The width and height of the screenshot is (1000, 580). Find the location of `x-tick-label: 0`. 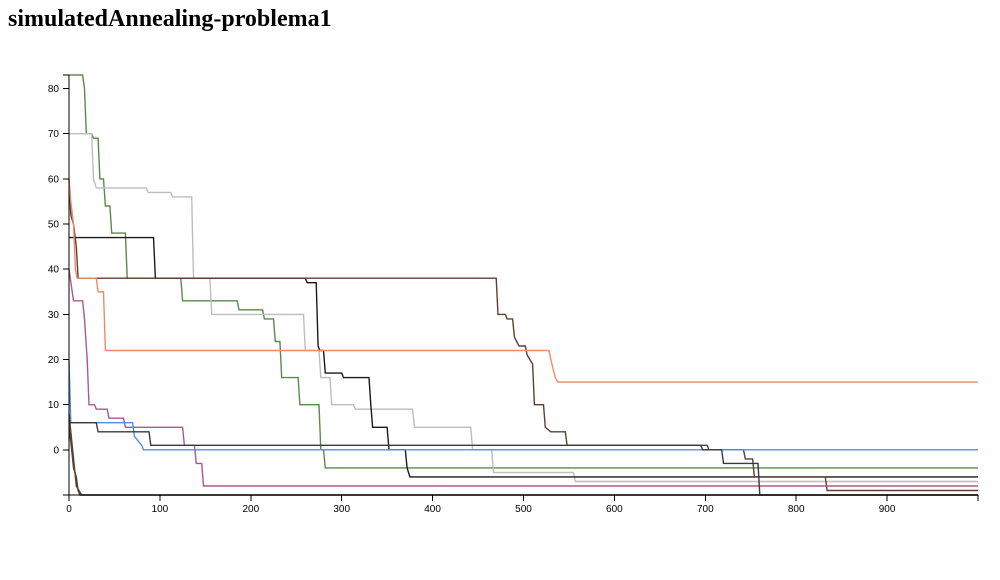

x-tick-label: 0 is located at coordinates (69, 509).